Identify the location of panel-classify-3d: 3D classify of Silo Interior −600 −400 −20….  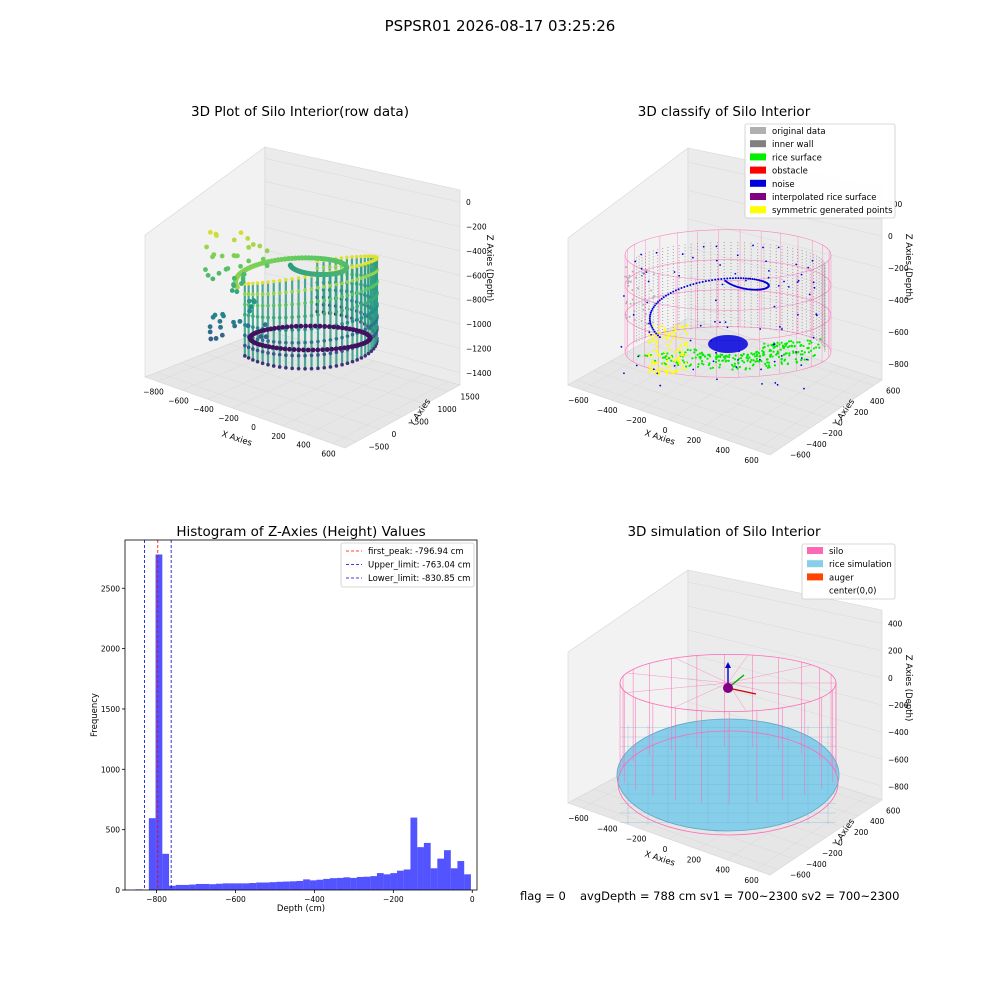
(740, 284).